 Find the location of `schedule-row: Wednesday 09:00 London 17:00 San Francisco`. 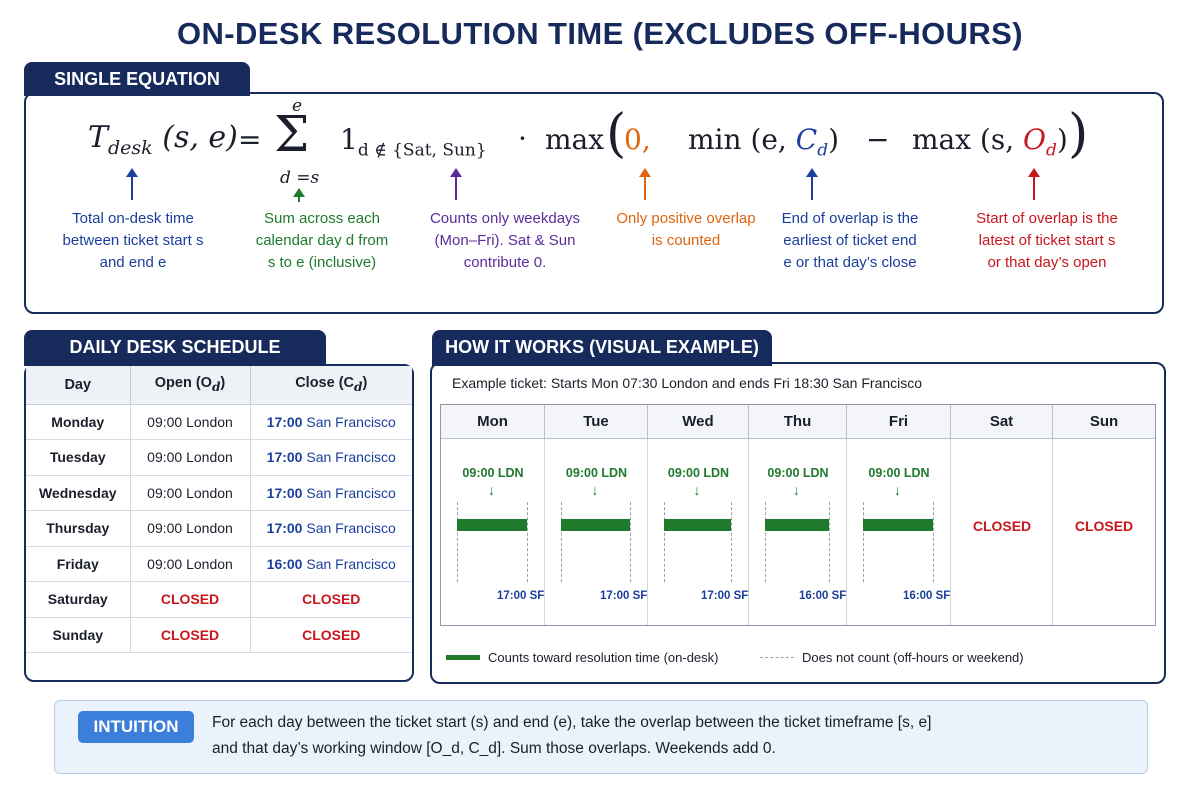

schedule-row: Wednesday 09:00 London 17:00 San Francisco is located at coordinates (219, 493).